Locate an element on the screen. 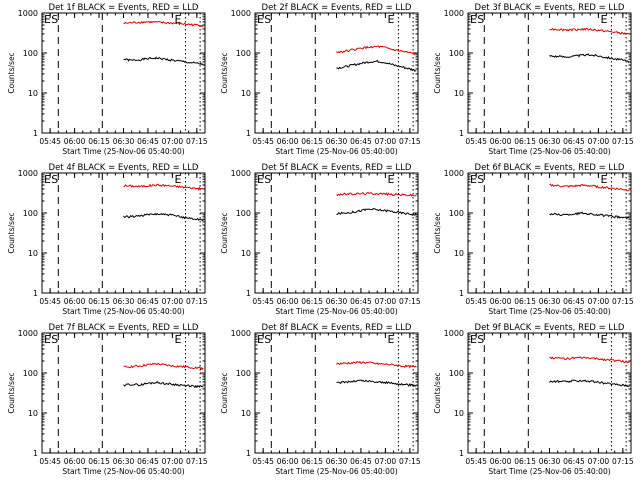 The image size is (640, 480). panel-title: Det 7f BLACK = Events, RED = LLD is located at coordinates (124, 328).